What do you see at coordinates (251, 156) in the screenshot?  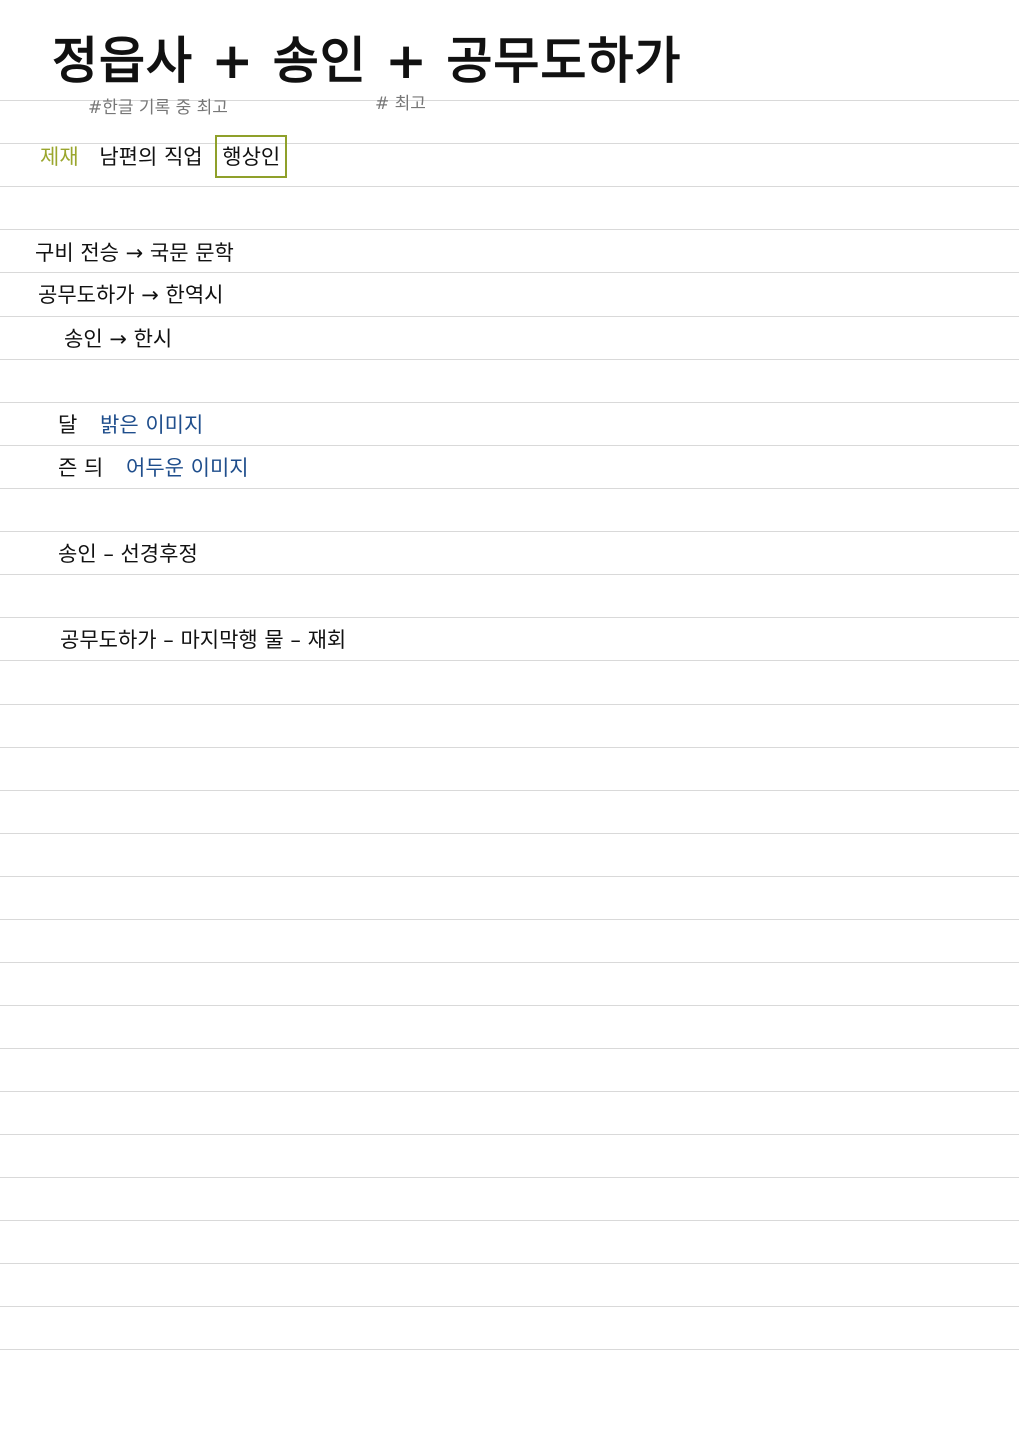 I see `boxed-keyword: 행상인` at bounding box center [251, 156].